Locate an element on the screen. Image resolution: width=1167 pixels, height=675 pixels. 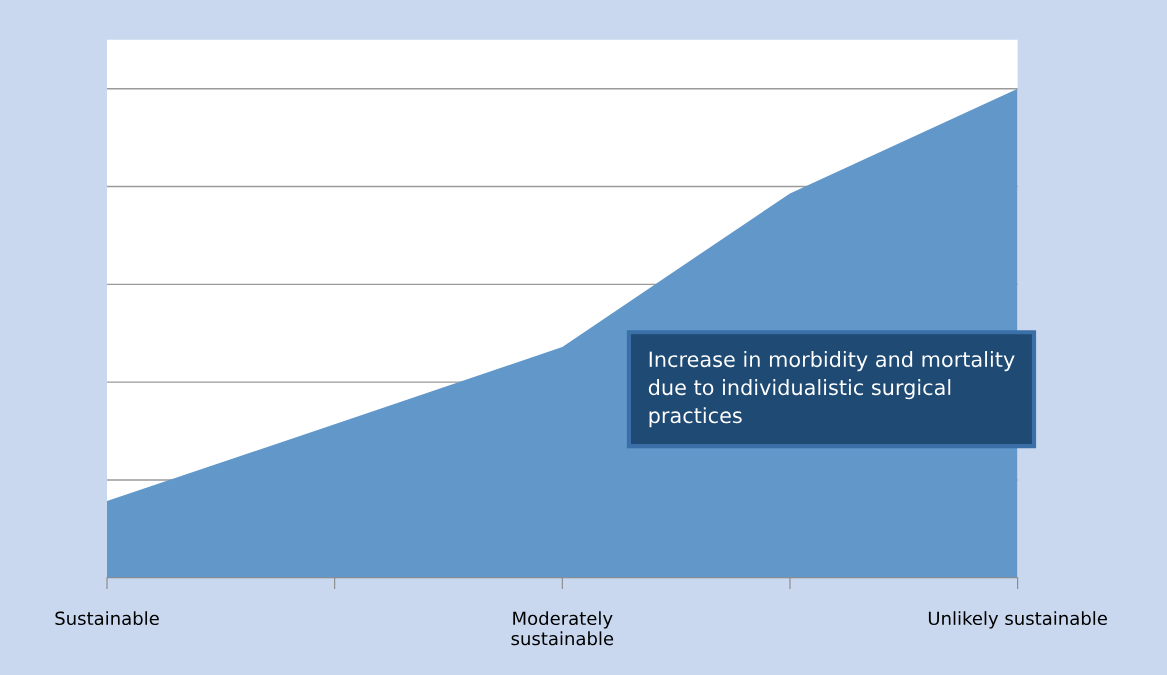
x-tick-label: Moderately sustainable is located at coordinates (562, 628).